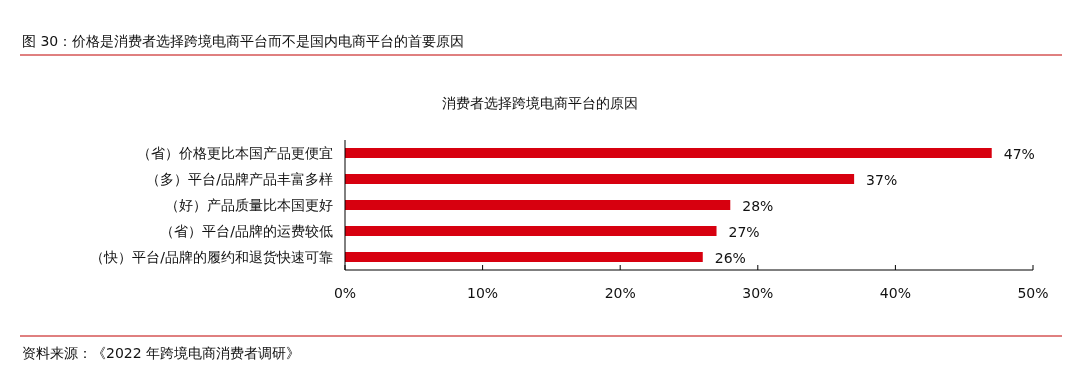 This screenshot has height=378, width=1080. I want to click on y-tick-label: （好）产品质量比本国更好, so click(249, 205).